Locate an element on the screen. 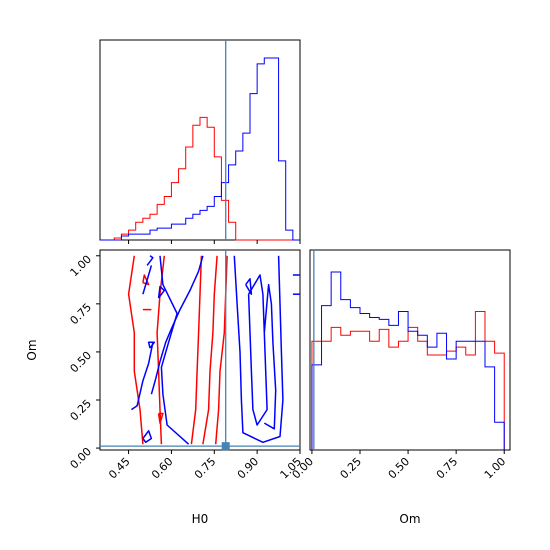  h0-histogram-panel is located at coordinates (200, 140).